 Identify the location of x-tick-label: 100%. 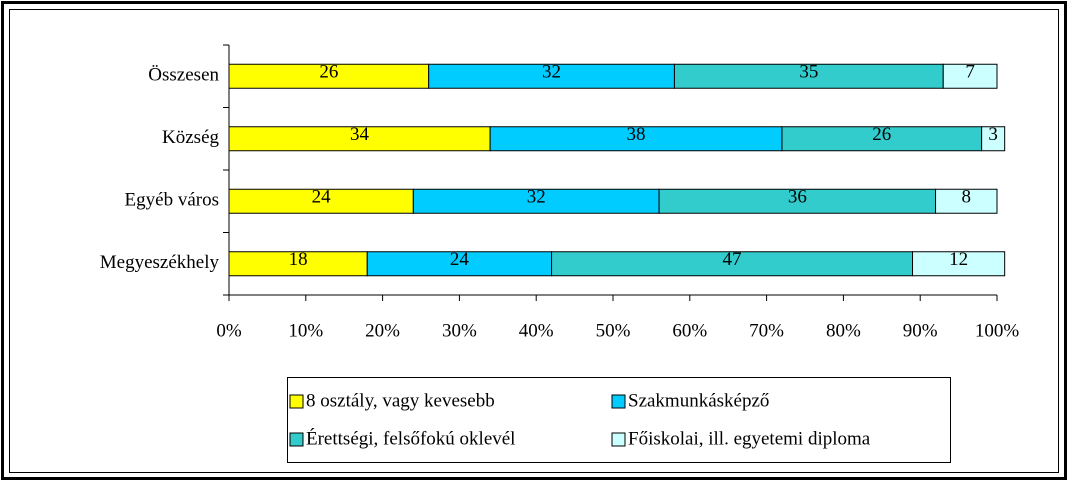
(997, 330).